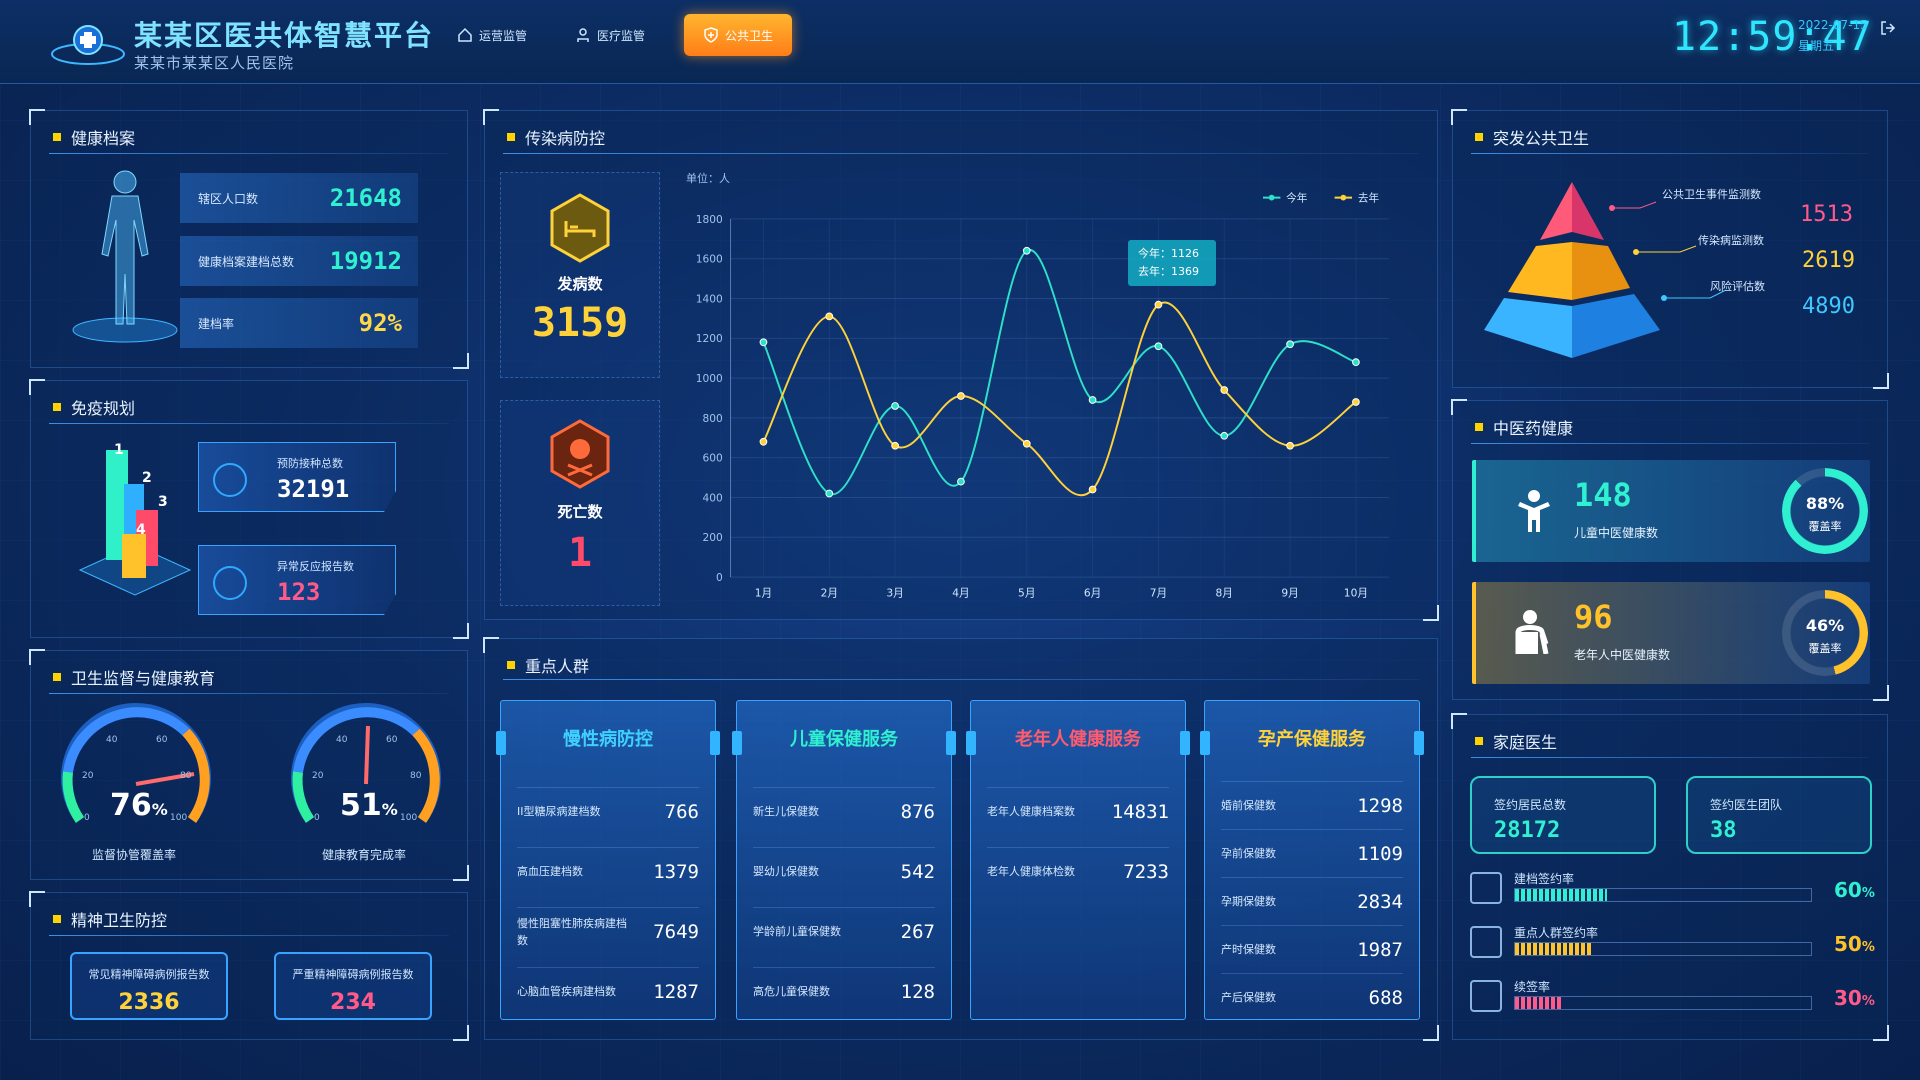 Image resolution: width=1920 pixels, height=1080 pixels. Describe the element at coordinates (713, 458) in the screenshot. I see `y-tick-label: 600` at that location.